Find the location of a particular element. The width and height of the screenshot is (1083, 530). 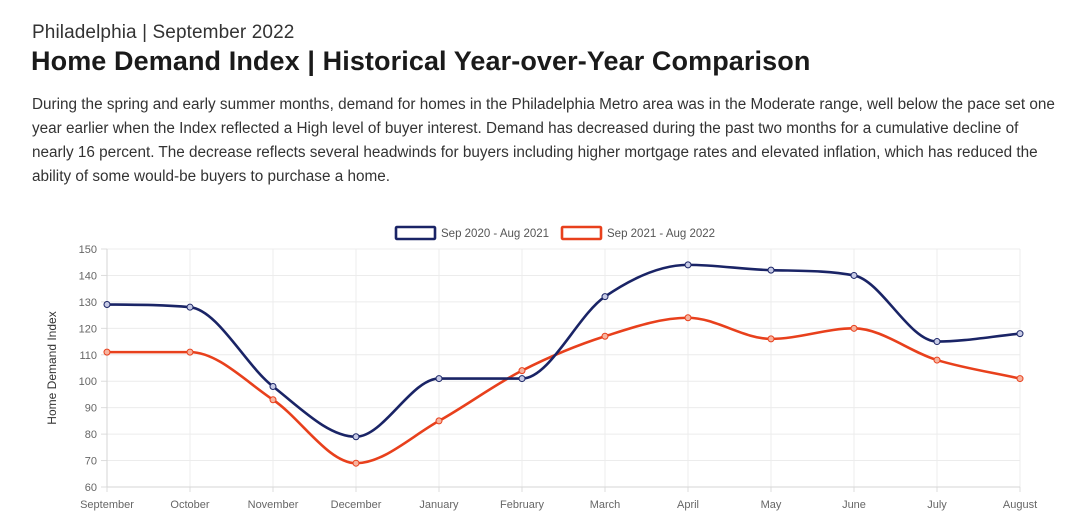

x-tick-label: April is located at coordinates (688, 505).